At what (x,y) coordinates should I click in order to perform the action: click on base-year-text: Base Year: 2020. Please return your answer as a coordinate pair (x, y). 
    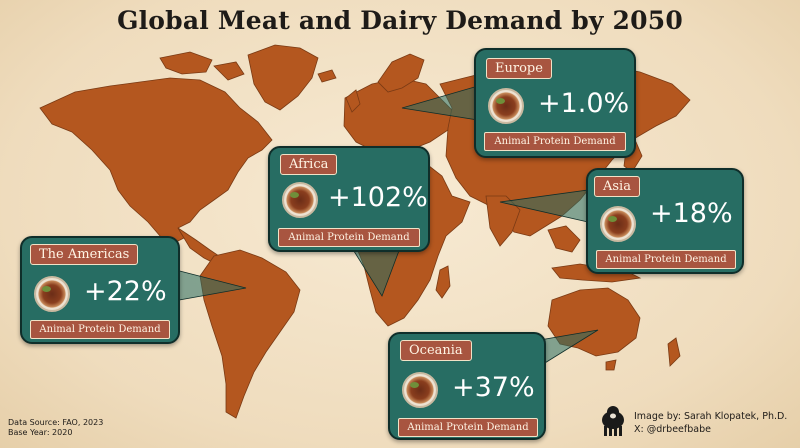
    Looking at the image, I should click on (40, 432).